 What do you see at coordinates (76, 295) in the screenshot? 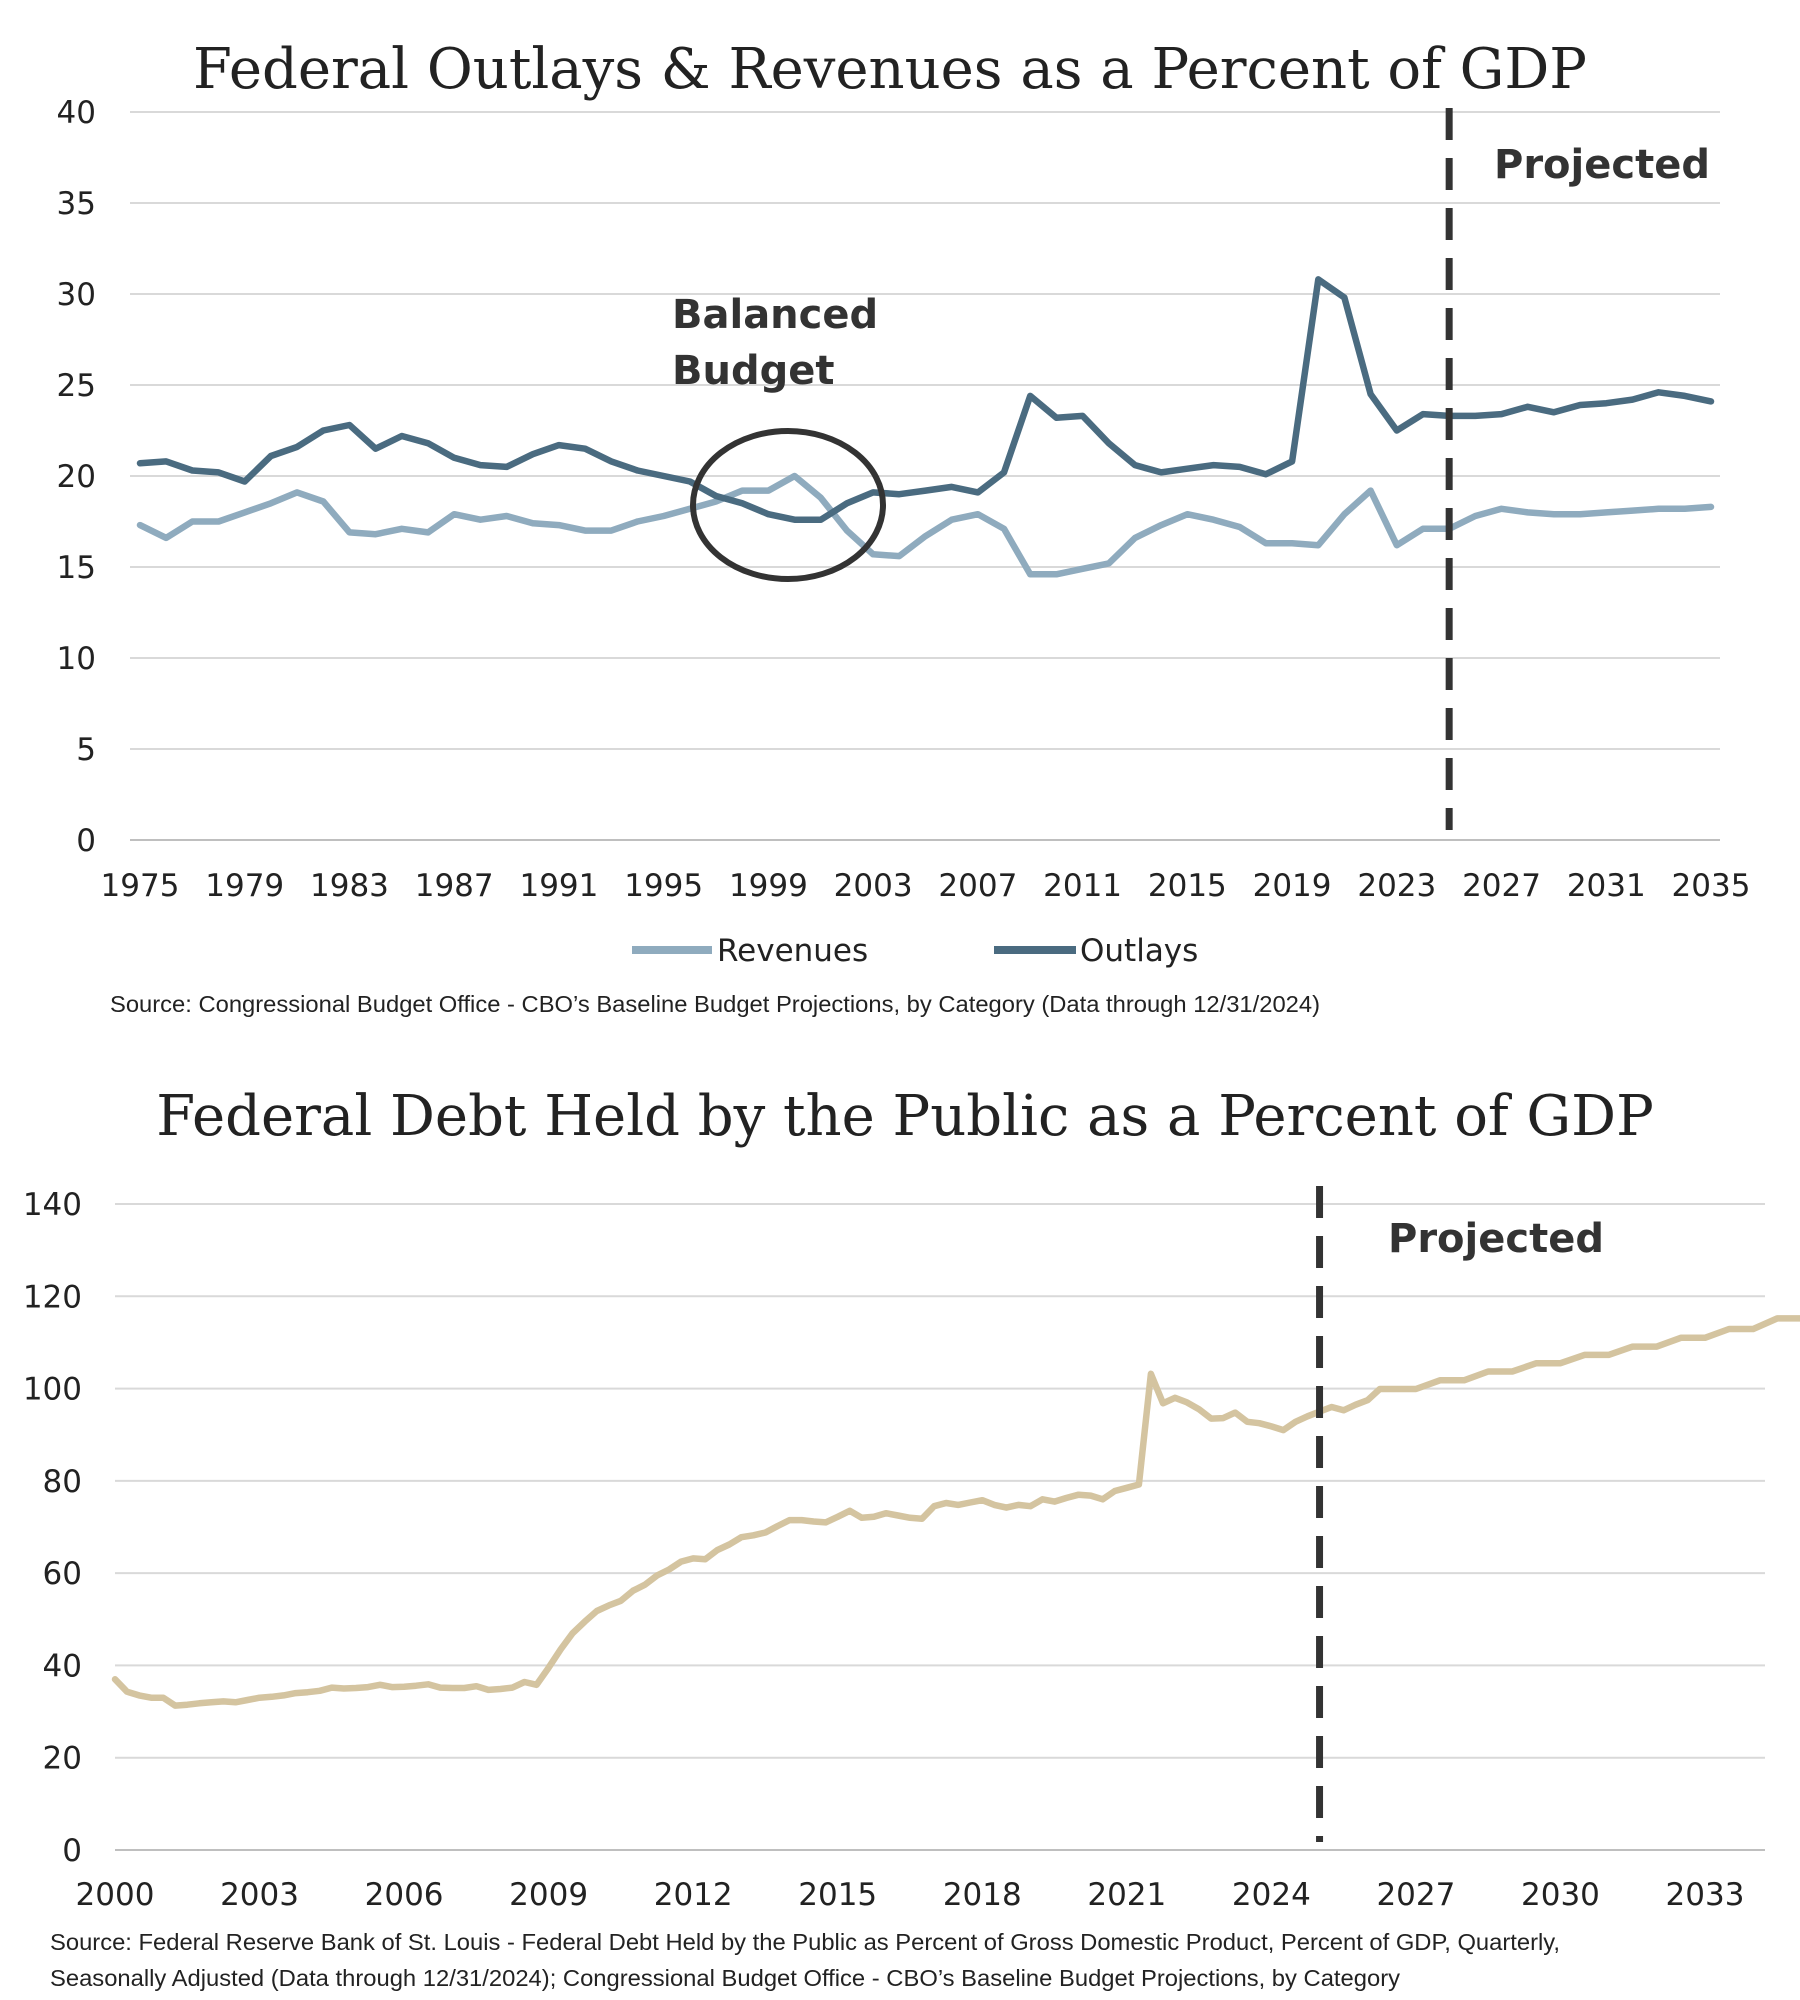
I see `chart1-y-tick: 30` at bounding box center [76, 295].